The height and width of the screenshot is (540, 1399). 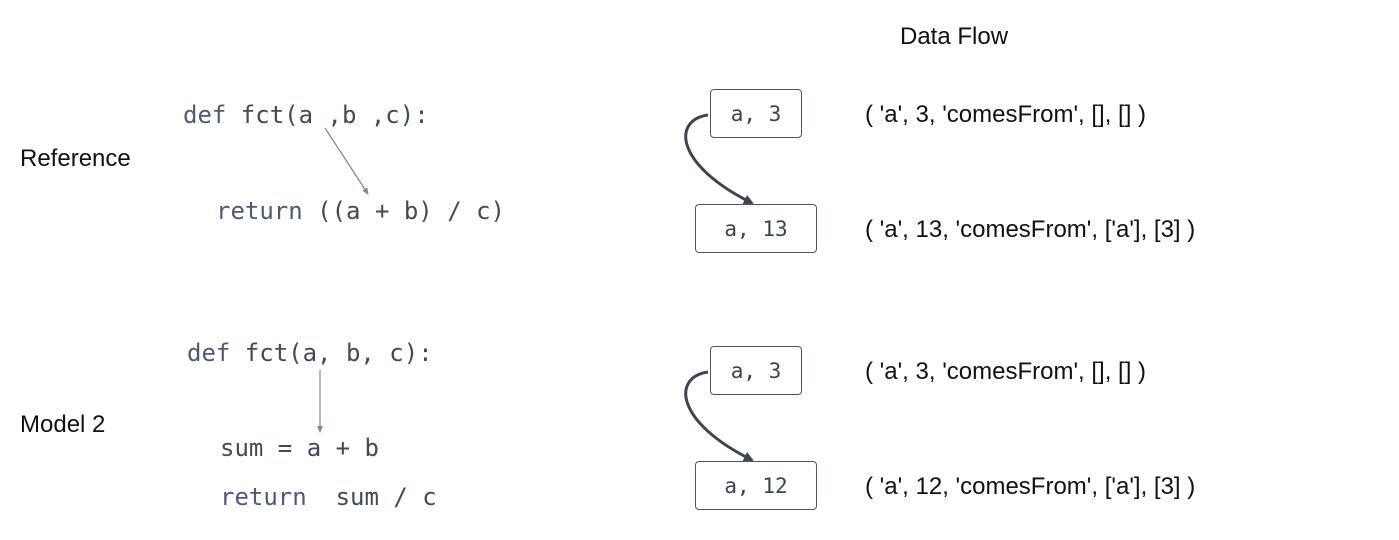 I want to click on code-text: sum = a + b, so click(x=299, y=448).